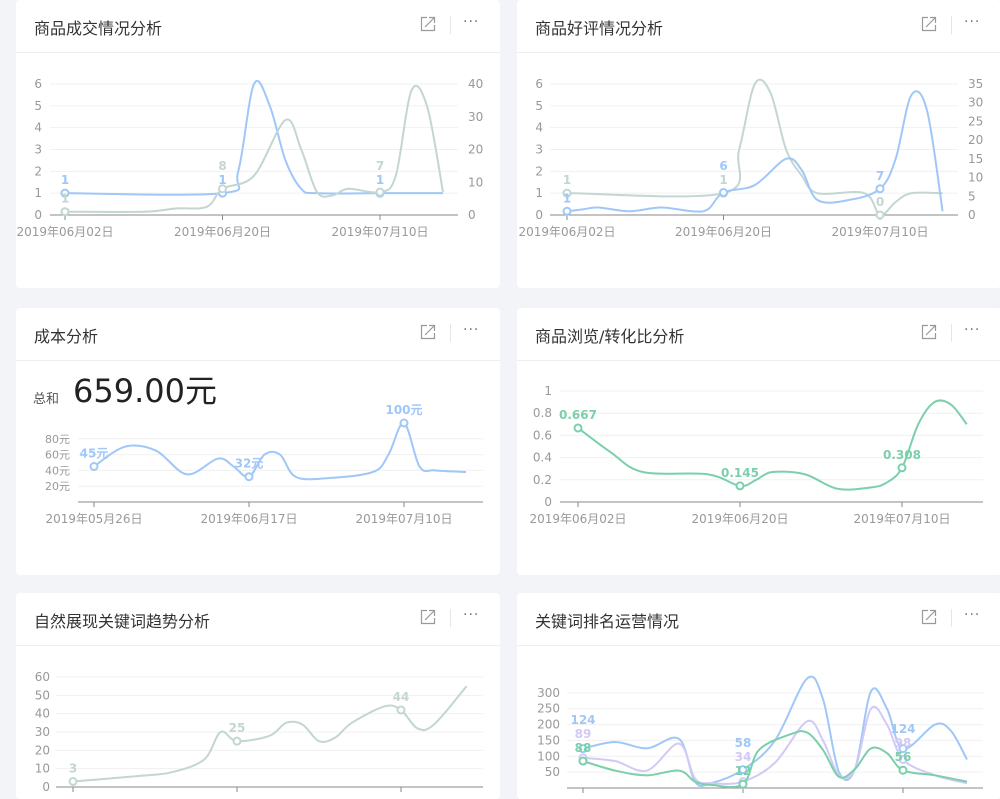 The image size is (1000, 799). I want to click on data-label: 0.308, so click(902, 455).